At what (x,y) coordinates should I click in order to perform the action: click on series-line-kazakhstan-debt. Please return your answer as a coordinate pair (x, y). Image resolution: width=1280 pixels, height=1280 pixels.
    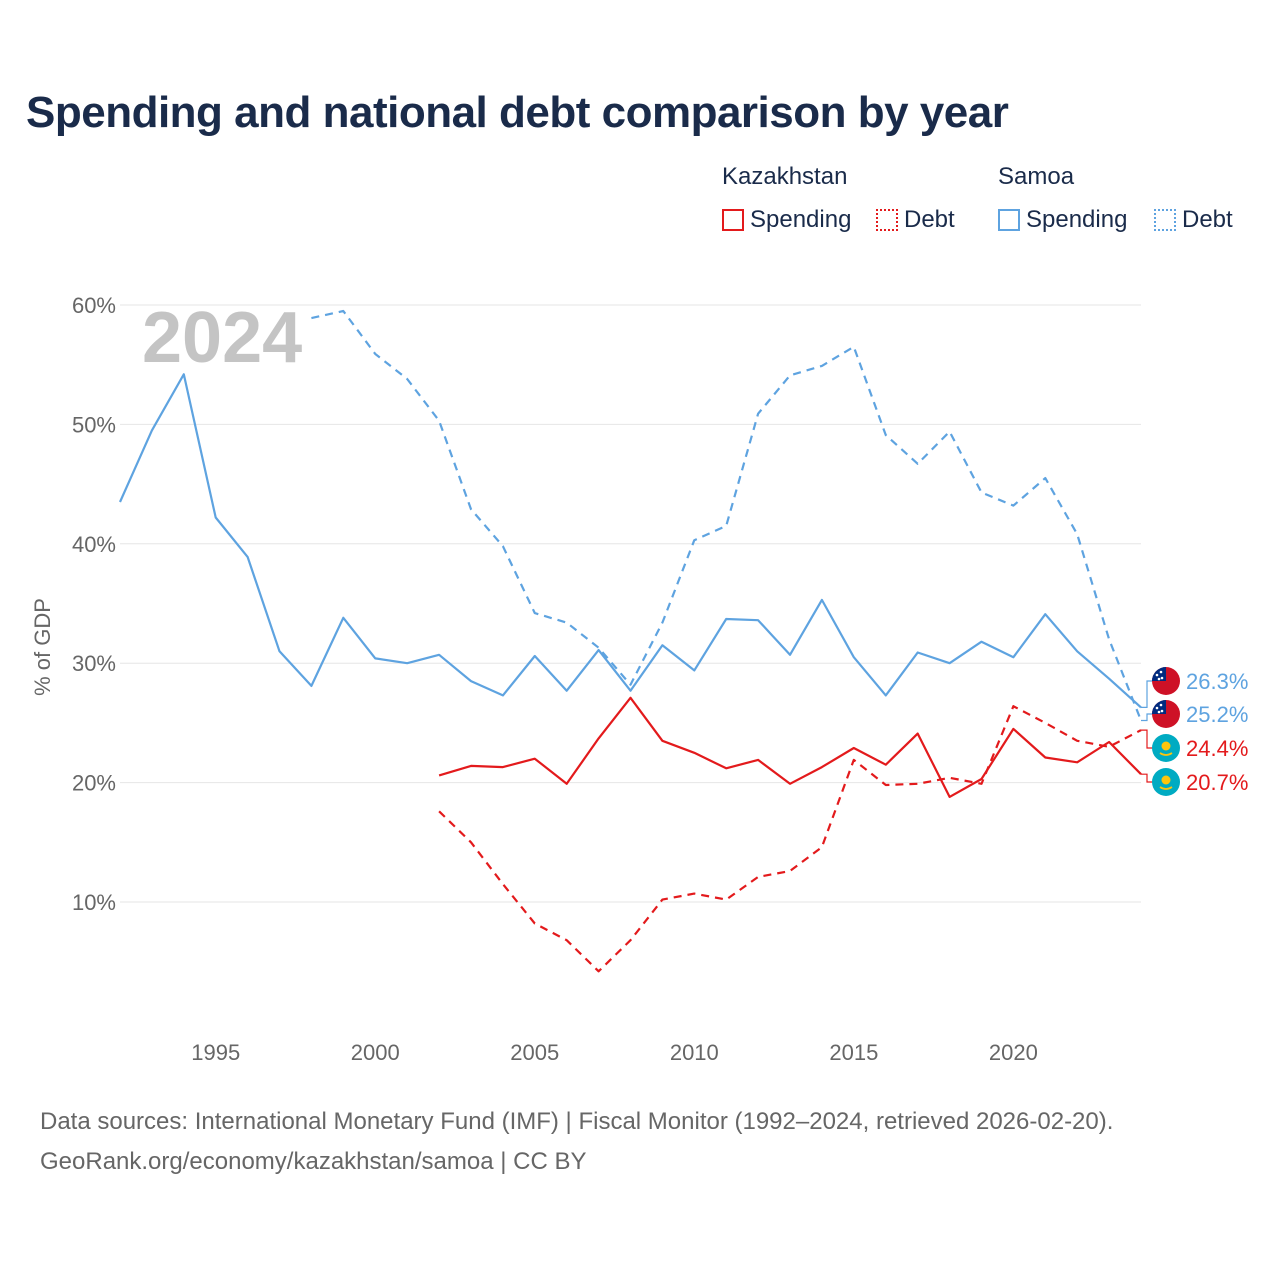
    Looking at the image, I should click on (790, 839).